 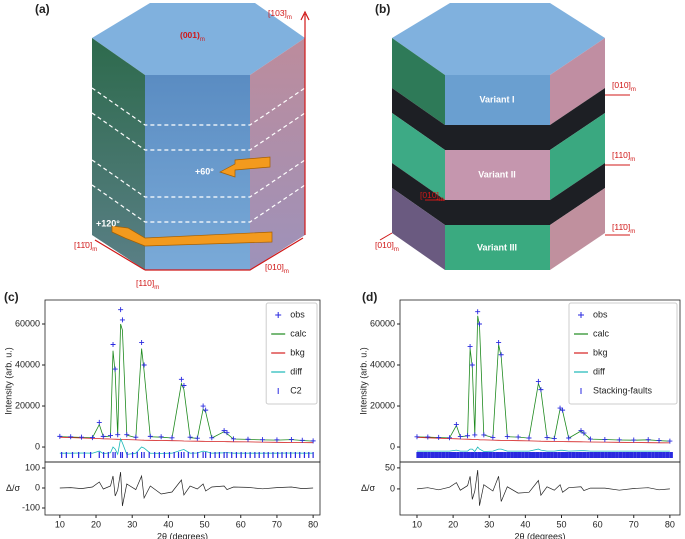 What do you see at coordinates (621, 227) in the screenshot?
I see `label: [11̄0]` at bounding box center [621, 227].